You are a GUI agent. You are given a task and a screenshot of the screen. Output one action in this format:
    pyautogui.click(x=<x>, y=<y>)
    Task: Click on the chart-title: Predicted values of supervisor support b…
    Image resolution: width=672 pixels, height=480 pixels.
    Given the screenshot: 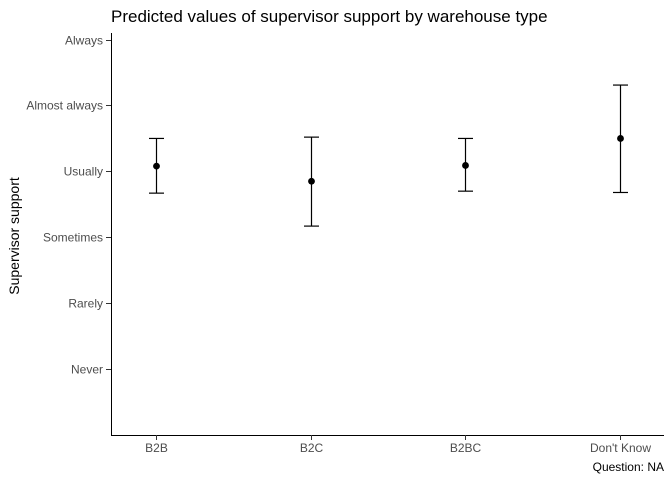 What is the action you would take?
    pyautogui.click(x=329, y=16)
    